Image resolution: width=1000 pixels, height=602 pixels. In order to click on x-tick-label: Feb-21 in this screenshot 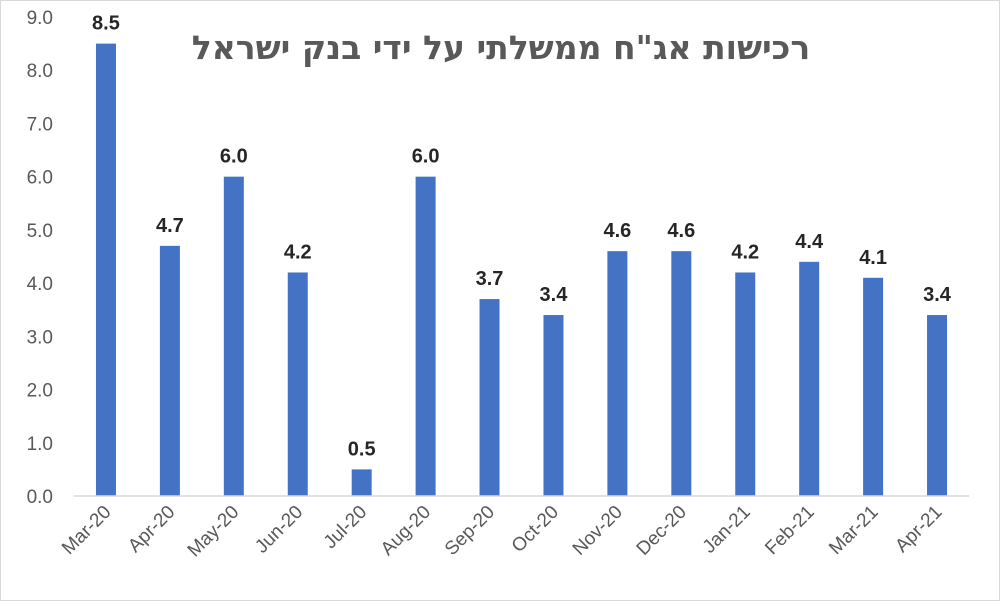, I will do `click(789, 530)`.